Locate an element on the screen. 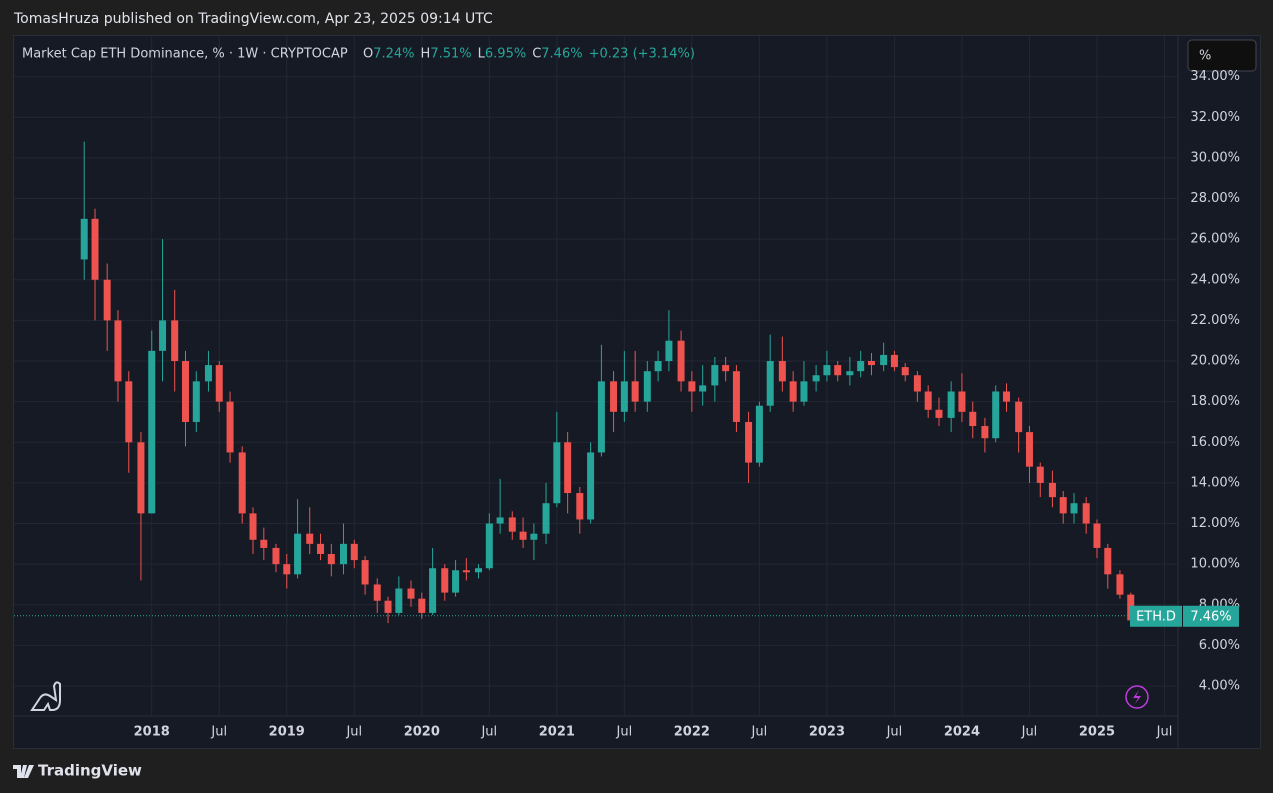 The height and width of the screenshot is (793, 1273). symbol-label: ETH.D is located at coordinates (1156, 616).